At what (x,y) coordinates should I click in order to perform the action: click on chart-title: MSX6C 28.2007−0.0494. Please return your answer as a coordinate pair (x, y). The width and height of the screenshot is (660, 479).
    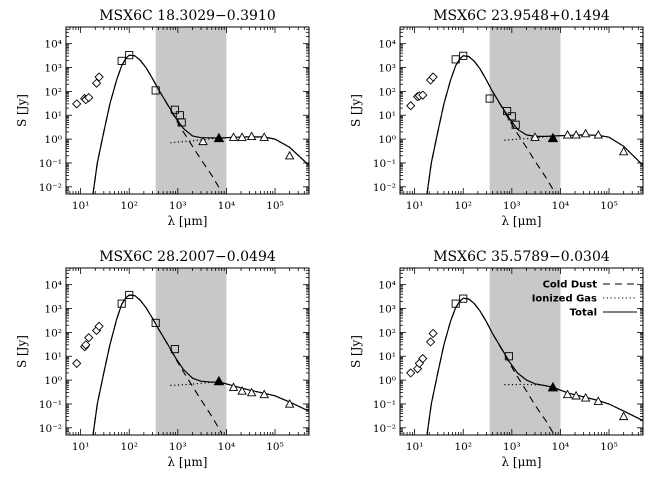
    Looking at the image, I should click on (187, 257).